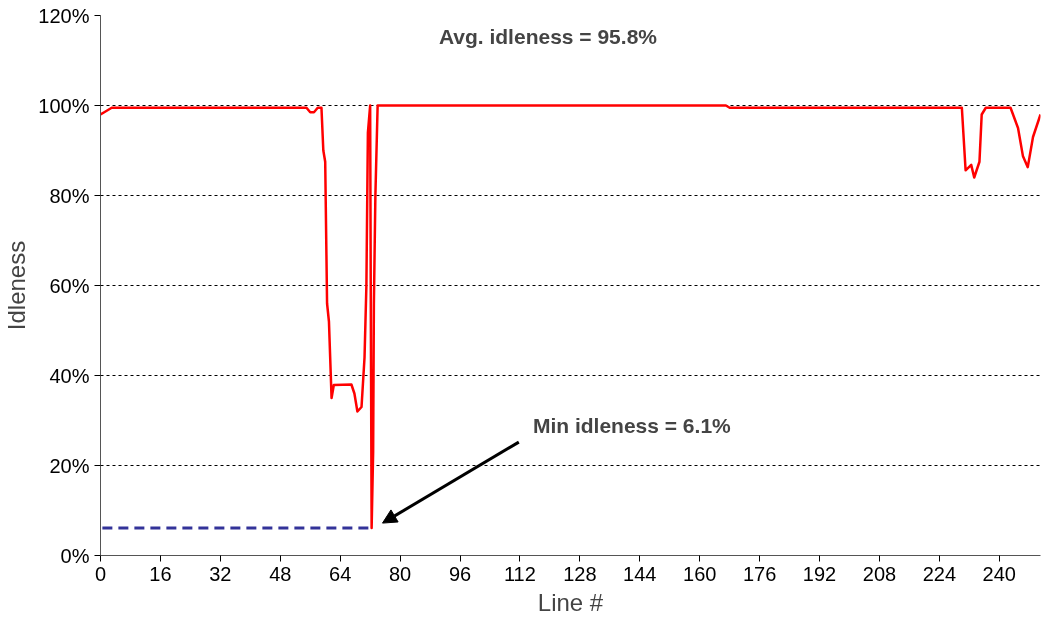 This screenshot has width=1045, height=618. I want to click on x-tick-label: 208, so click(879, 573).